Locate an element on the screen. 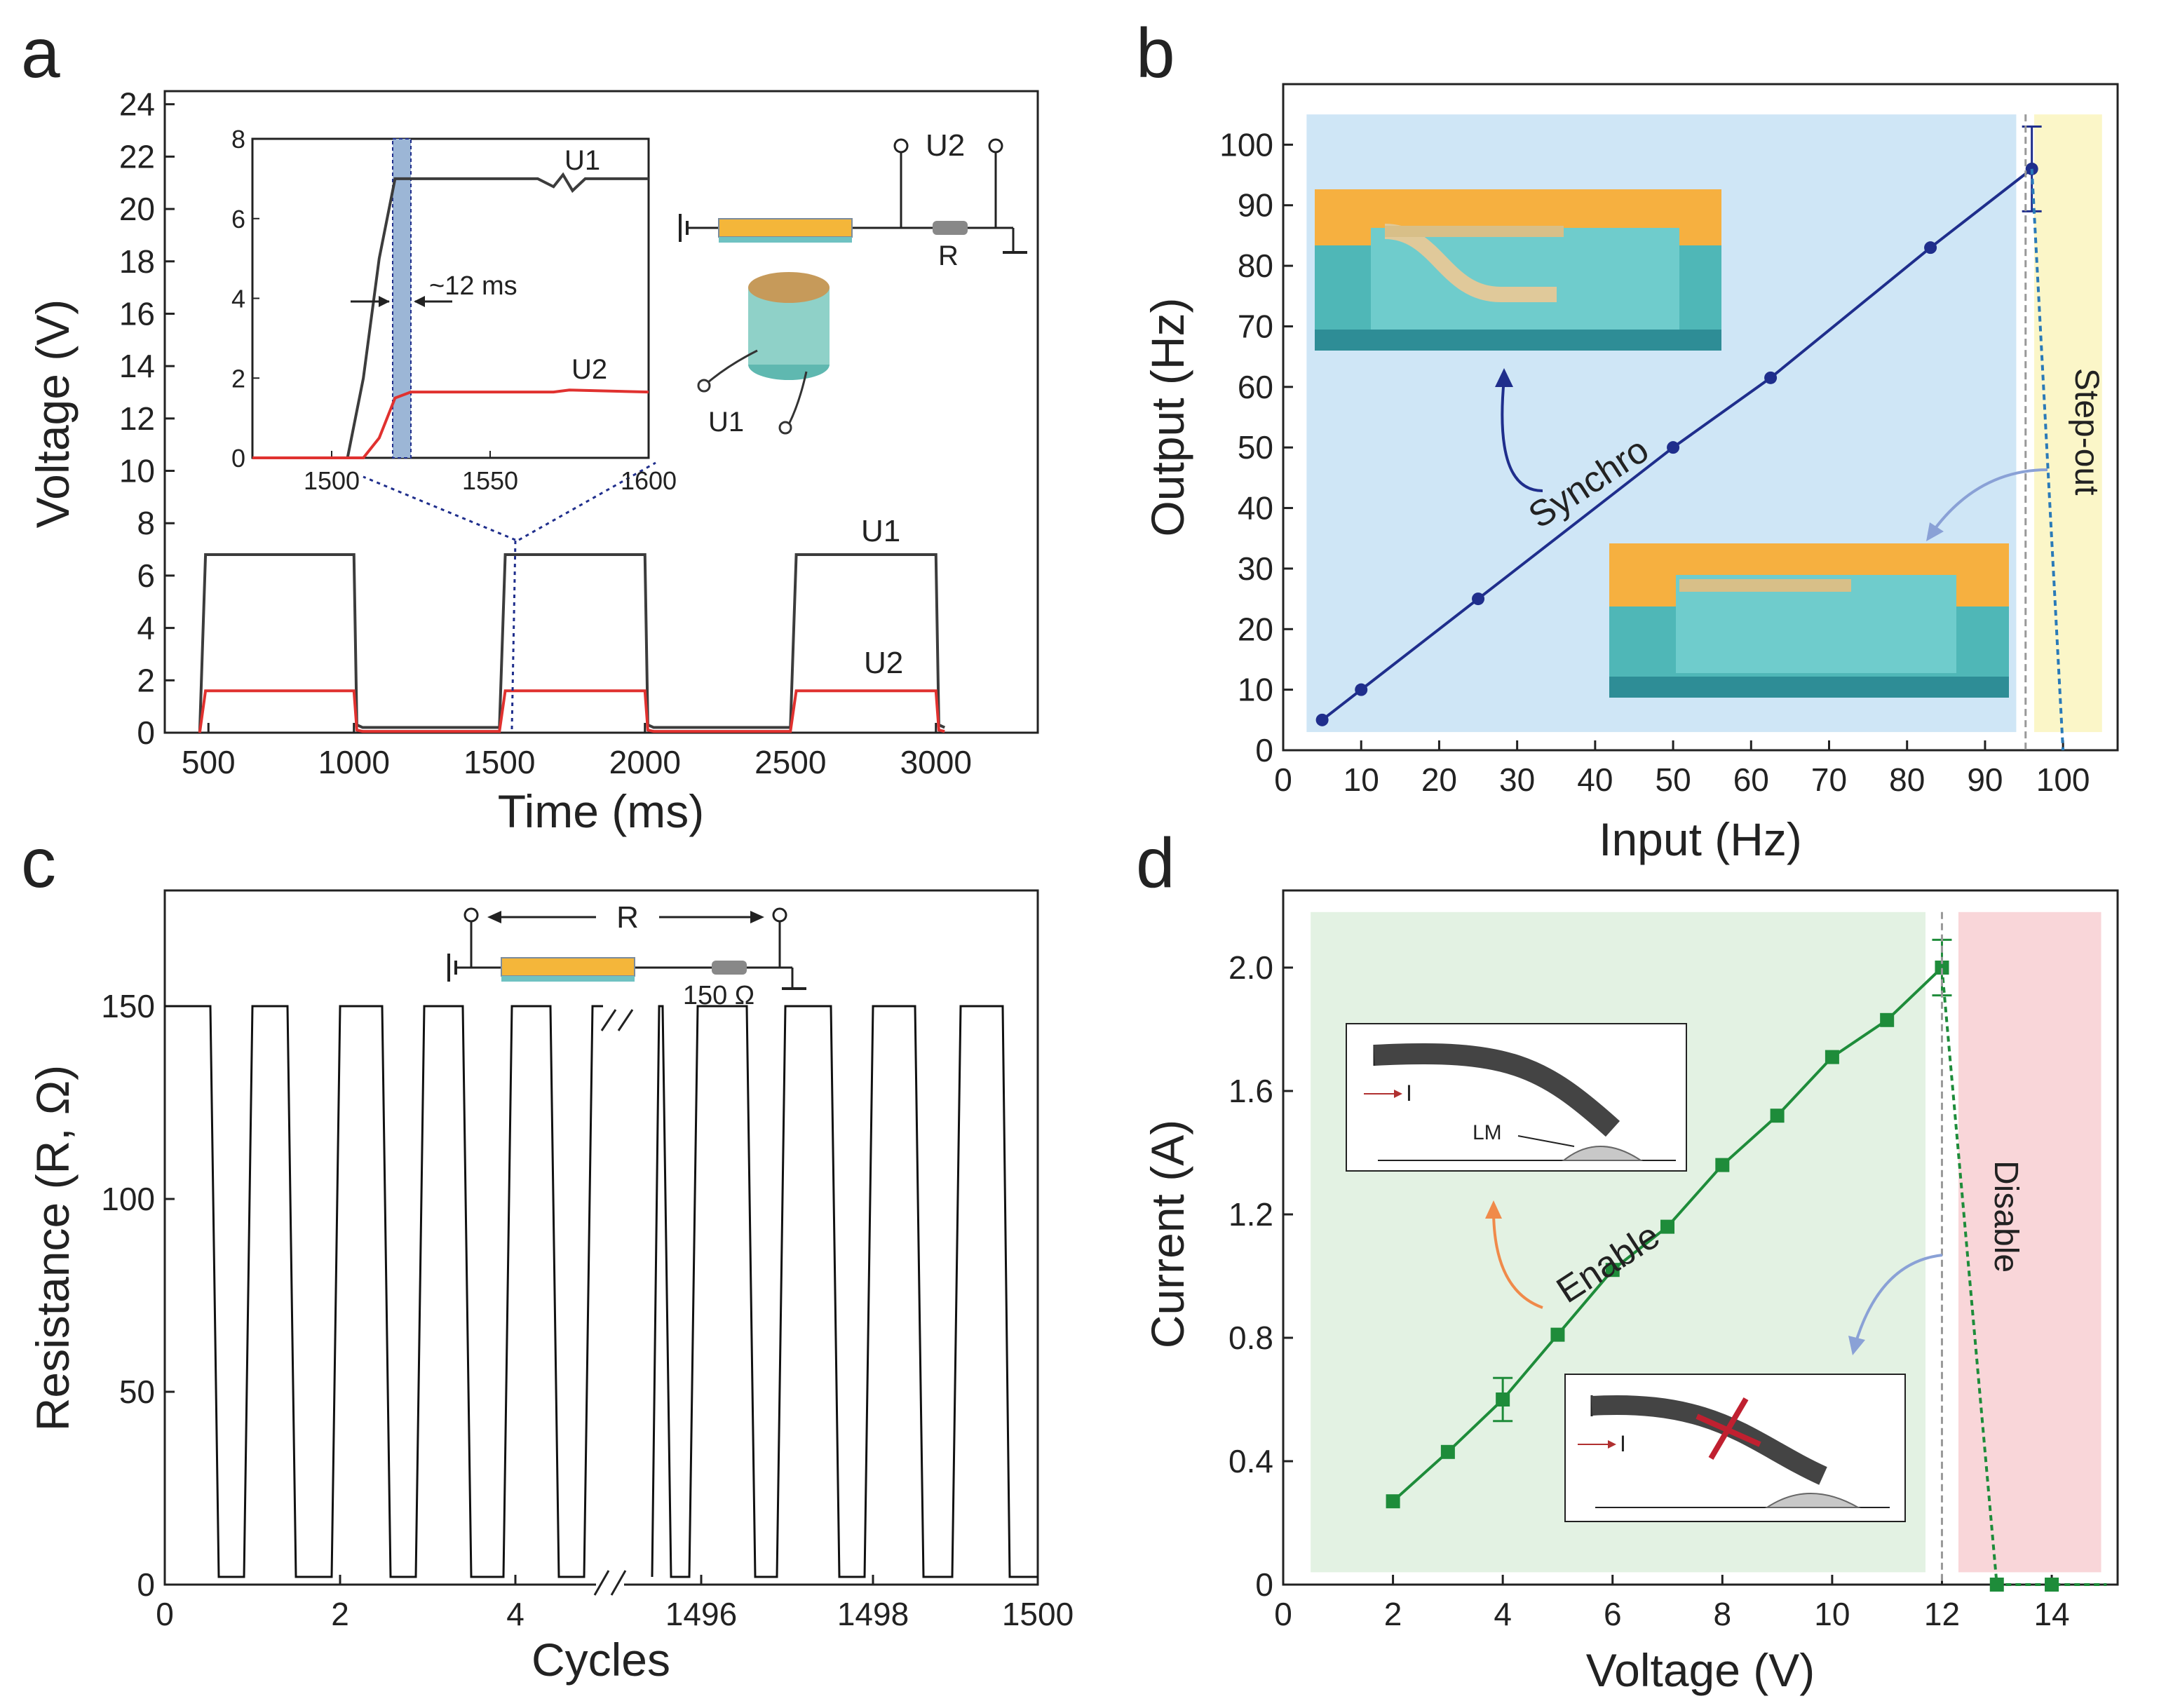 Image resolution: width=2166 pixels, height=1708 pixels. disable-arrow is located at coordinates (1898, 1300).